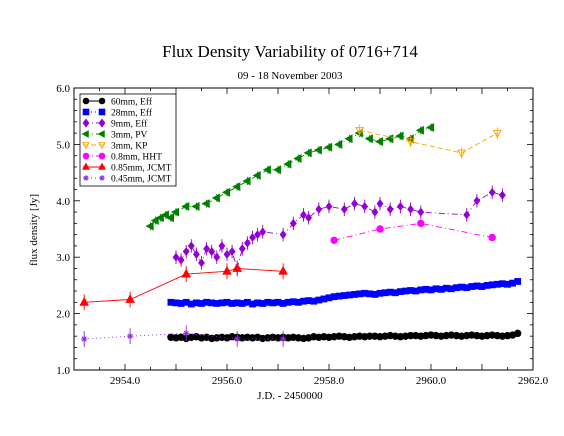 Image resolution: width=564 pixels, height=436 pixels. What do you see at coordinates (102, 178) in the screenshot?
I see `legend-0-45mm-jcmt-marker-b-point` at bounding box center [102, 178].